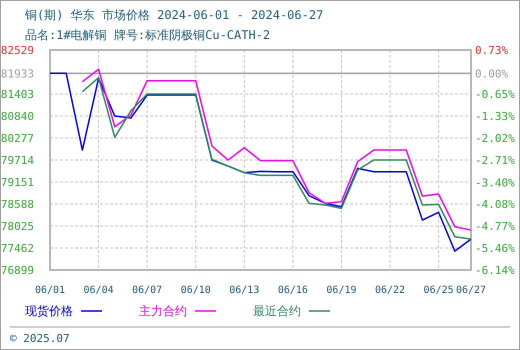 The height and width of the screenshot is (350, 520). What do you see at coordinates (244, 290) in the screenshot?
I see `x-tick-label: 06/13` at bounding box center [244, 290].